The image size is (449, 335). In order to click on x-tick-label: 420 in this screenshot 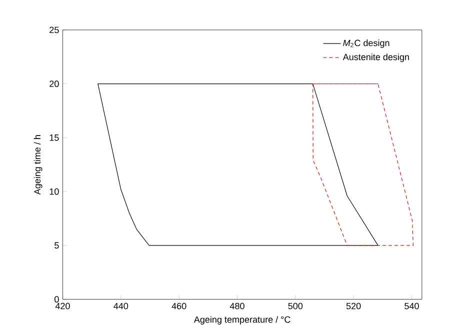, I will do `click(62, 306)`.